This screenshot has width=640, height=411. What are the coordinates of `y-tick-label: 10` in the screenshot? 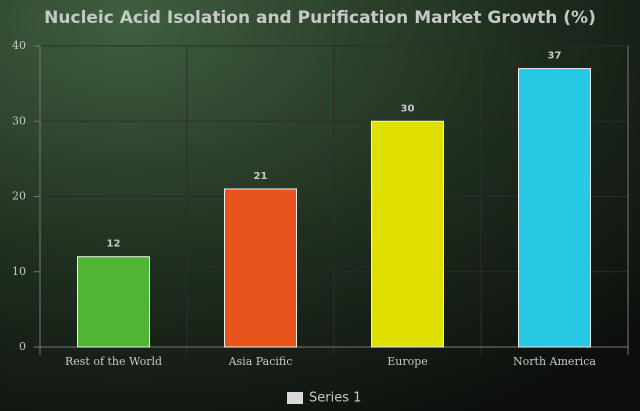 It's located at (19, 271).